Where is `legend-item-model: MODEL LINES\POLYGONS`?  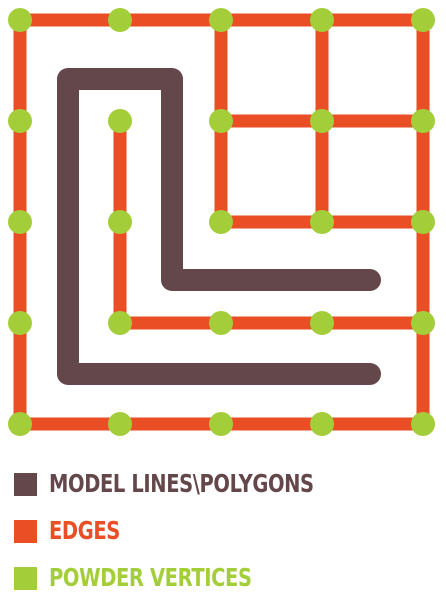
legend-item-model: MODEL LINES\POLYGONS is located at coordinates (201, 484).